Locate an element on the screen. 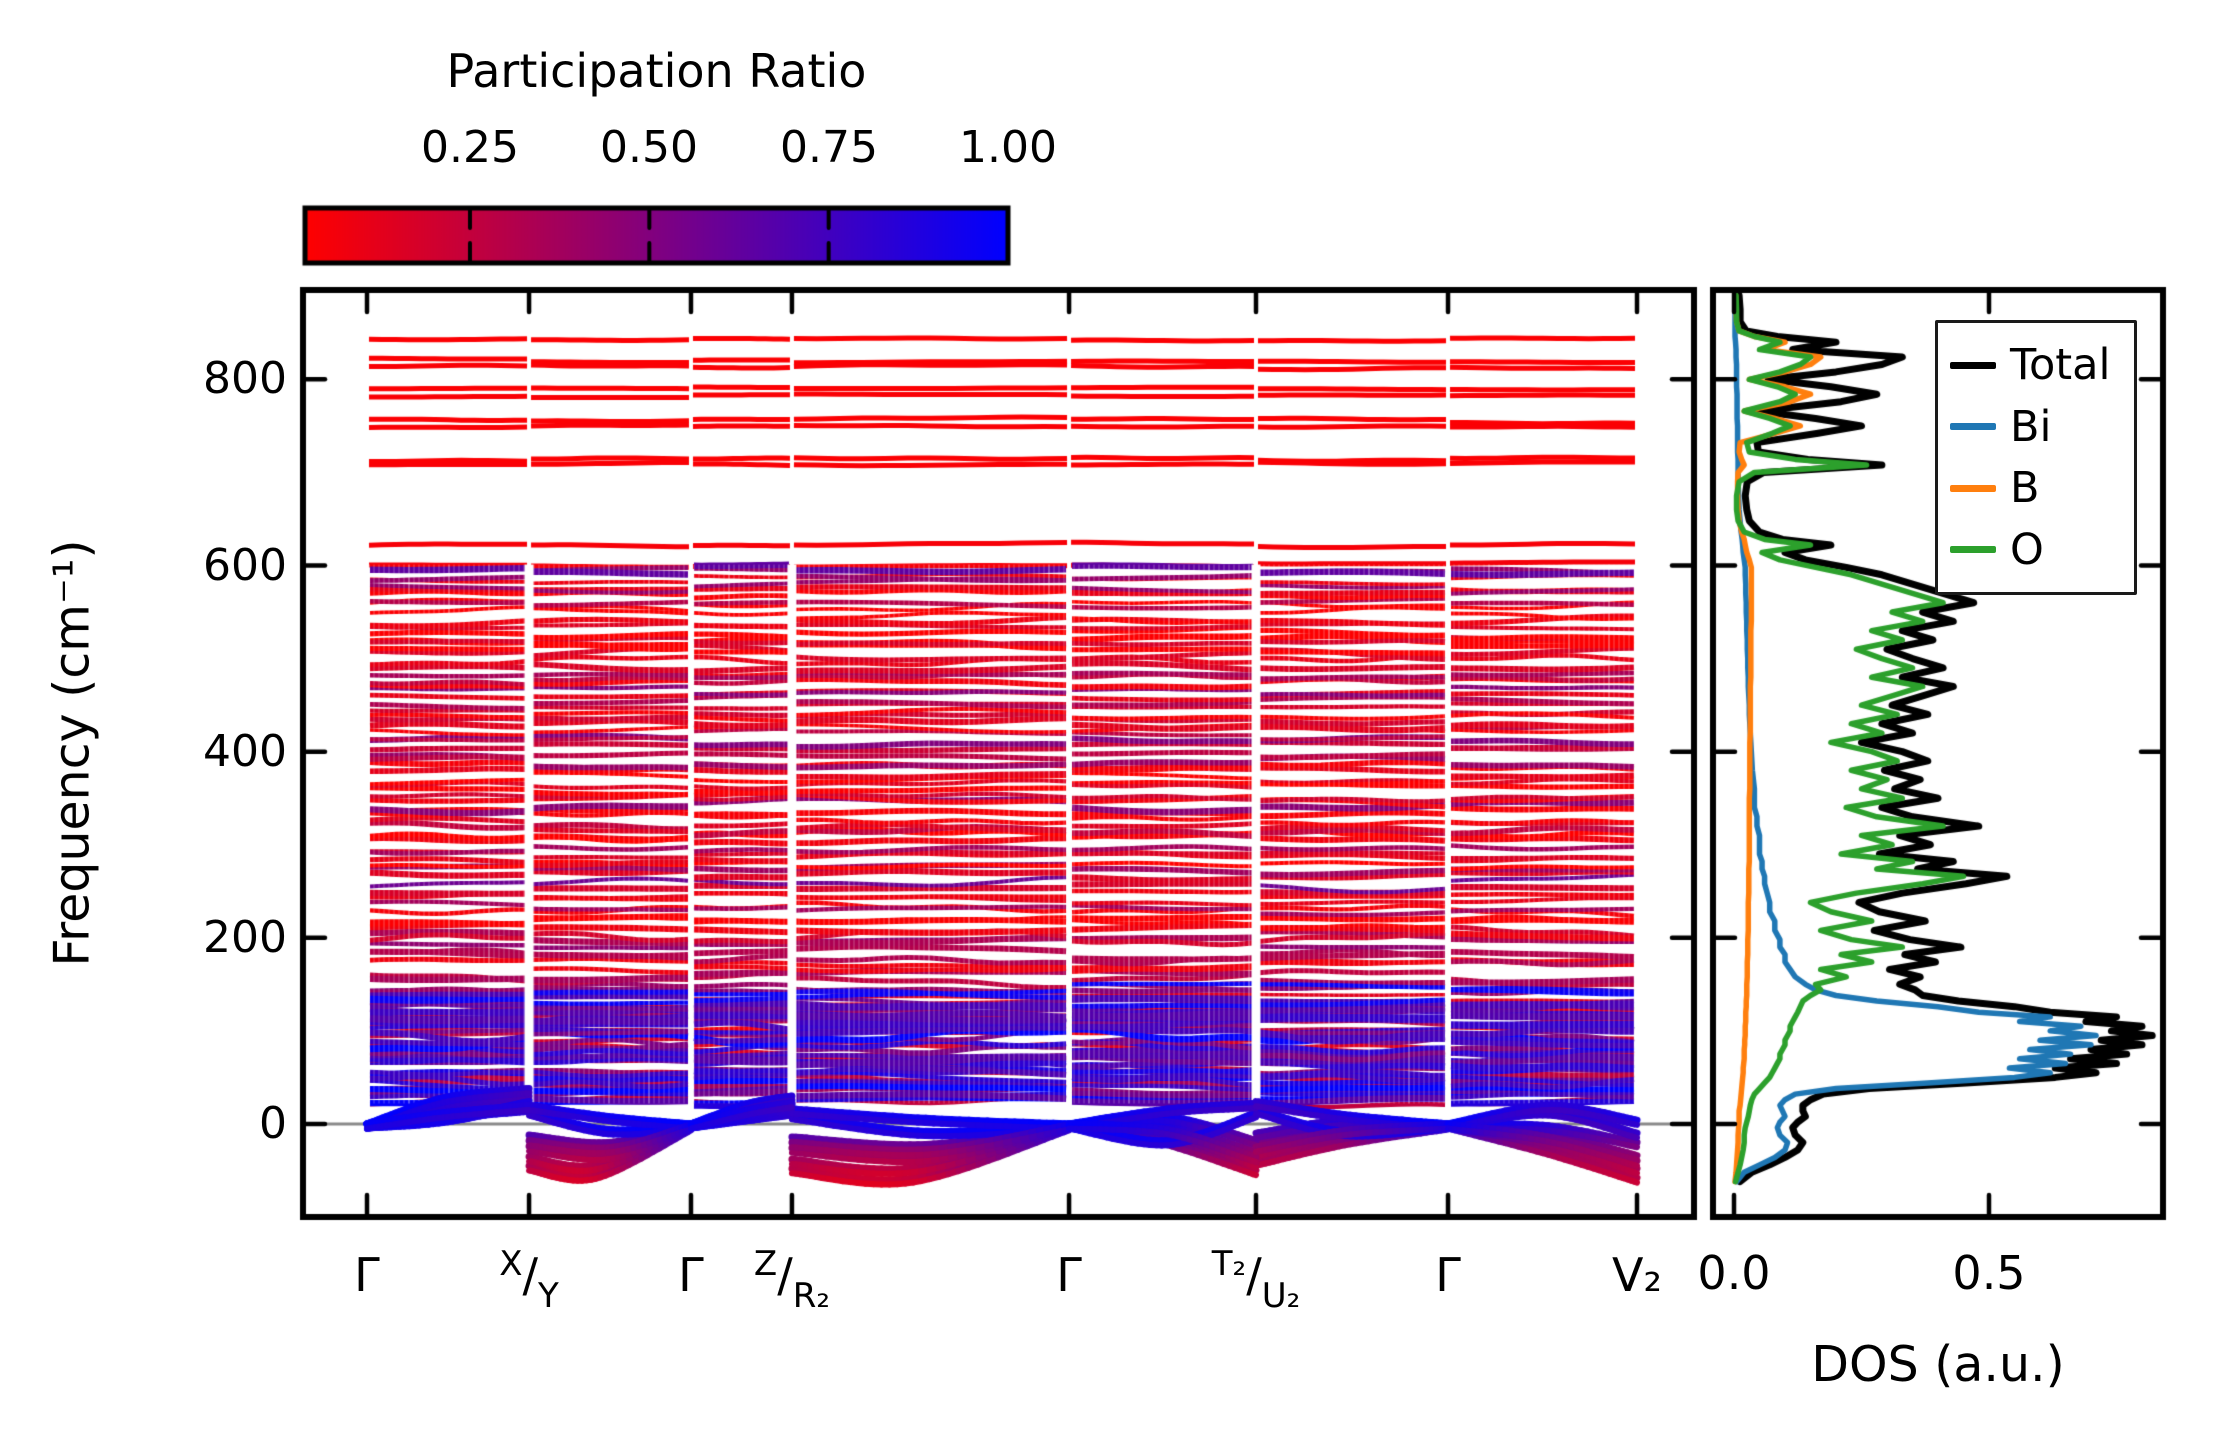 This screenshot has height=1455, width=2222. legend-item-b: B is located at coordinates (2036, 488).